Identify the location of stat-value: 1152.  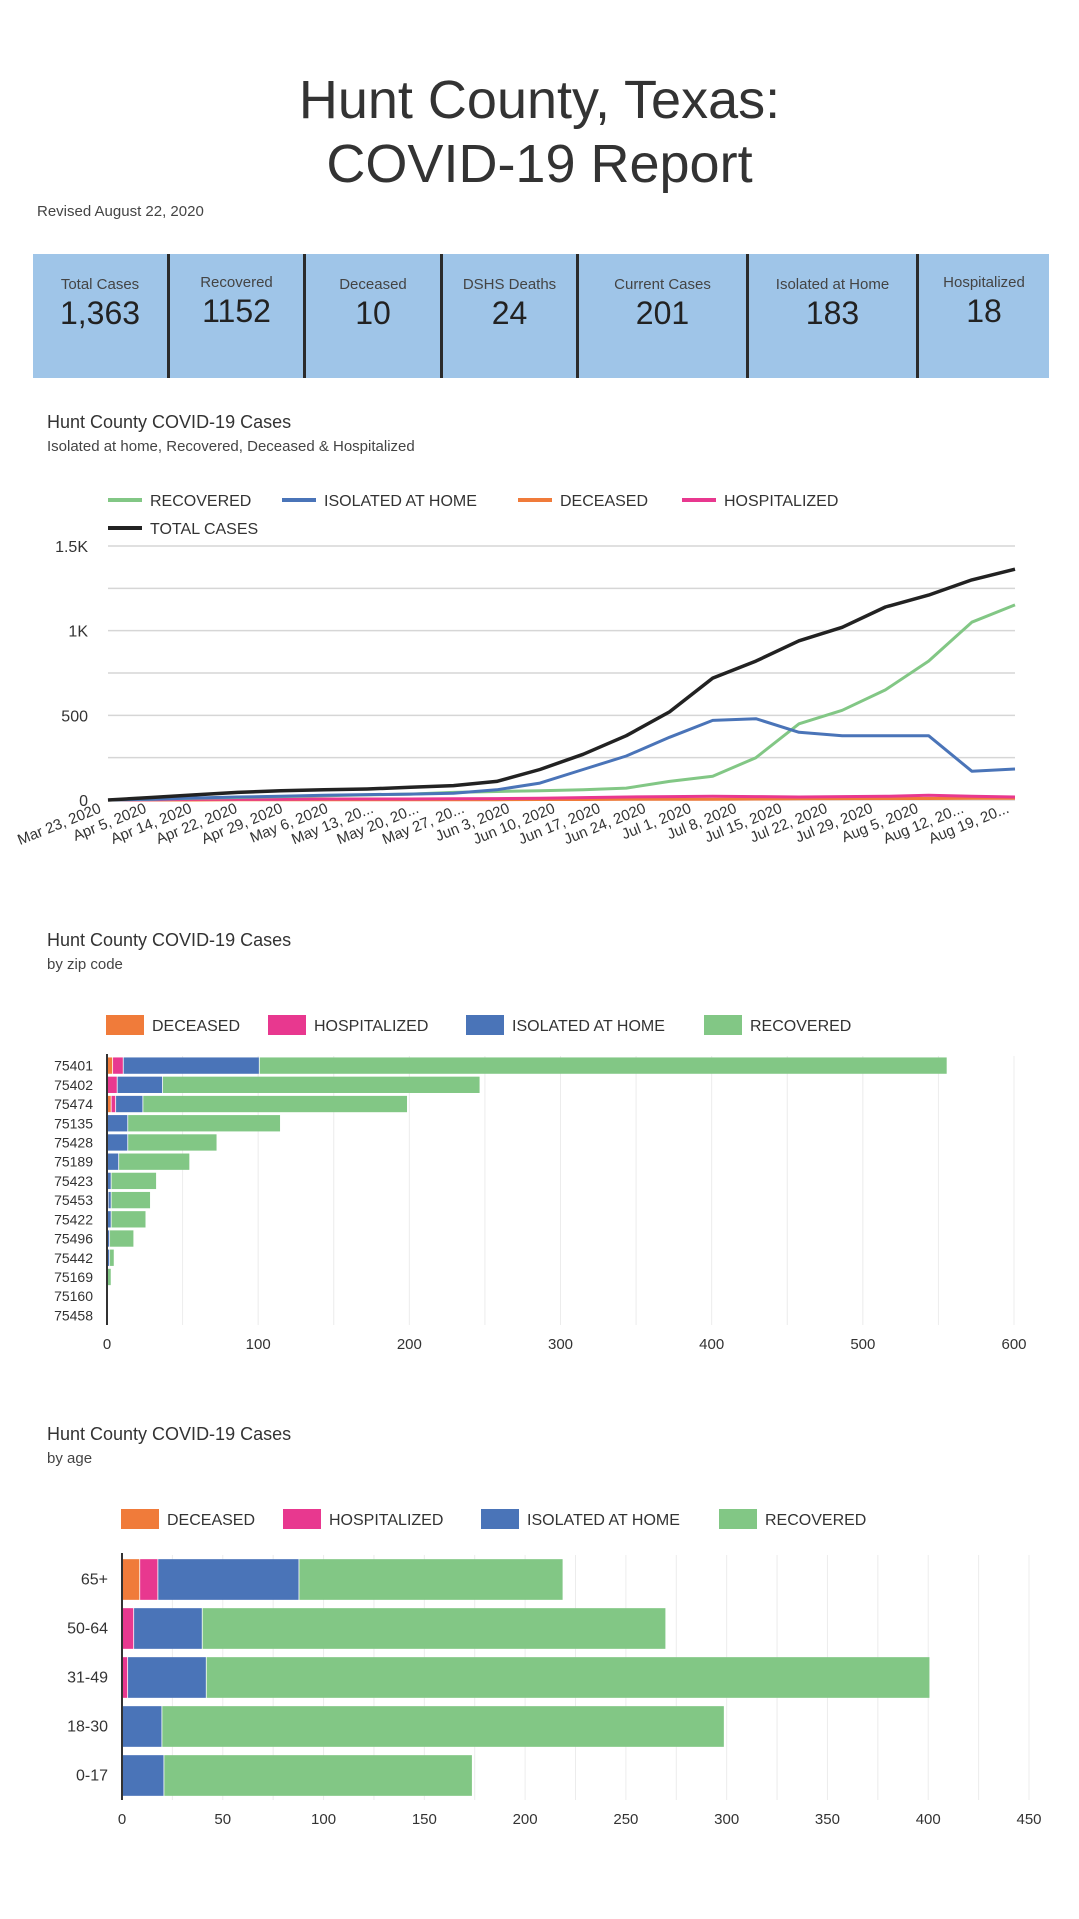
(236, 311).